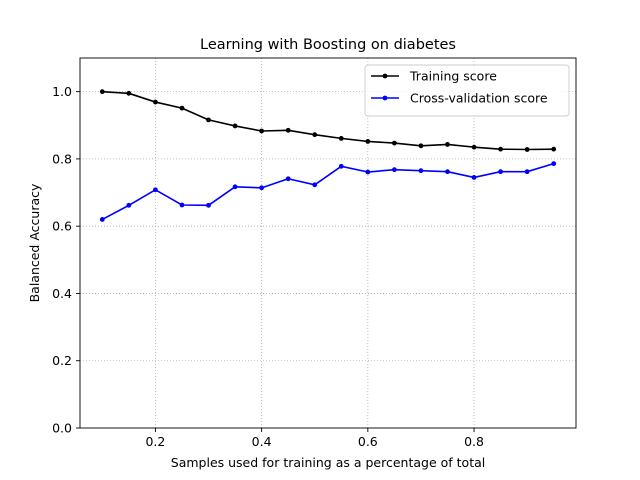  Describe the element at coordinates (62, 158) in the screenshot. I see `y-tick-label: 0.8` at that location.